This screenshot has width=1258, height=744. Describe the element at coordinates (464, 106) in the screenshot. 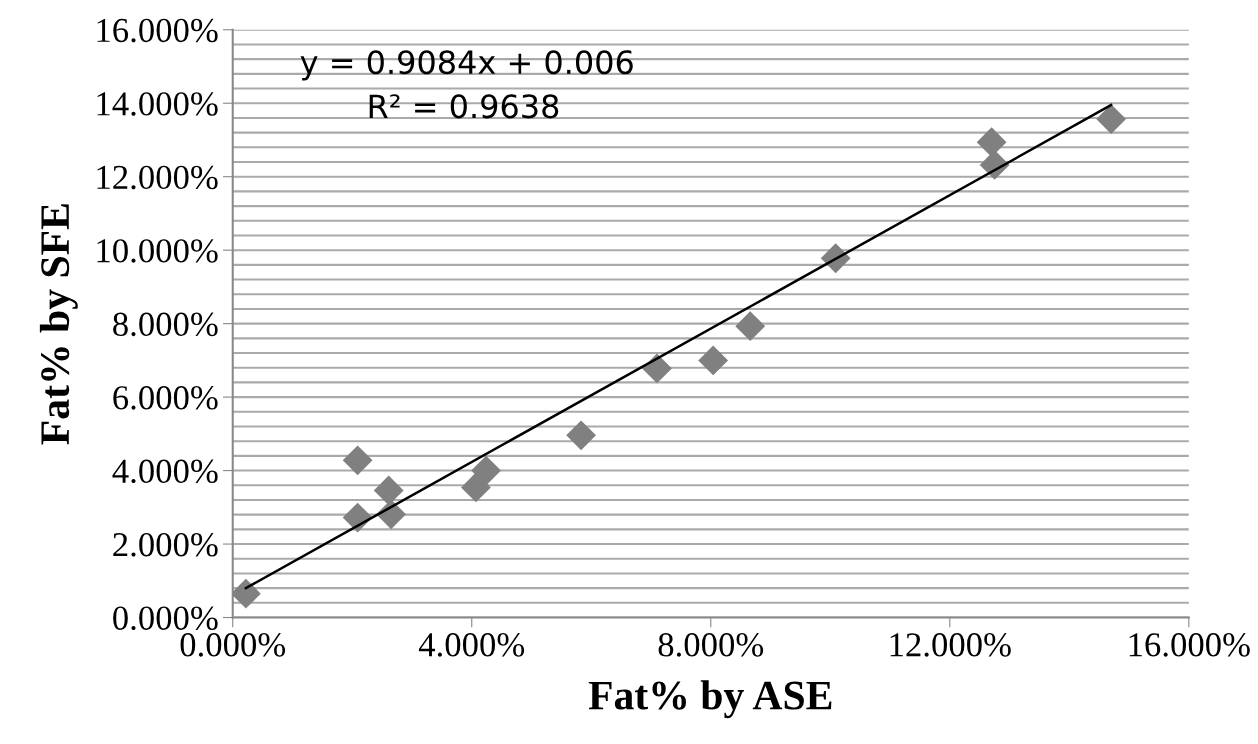

I see `annotation: R² = 0.9638` at that location.